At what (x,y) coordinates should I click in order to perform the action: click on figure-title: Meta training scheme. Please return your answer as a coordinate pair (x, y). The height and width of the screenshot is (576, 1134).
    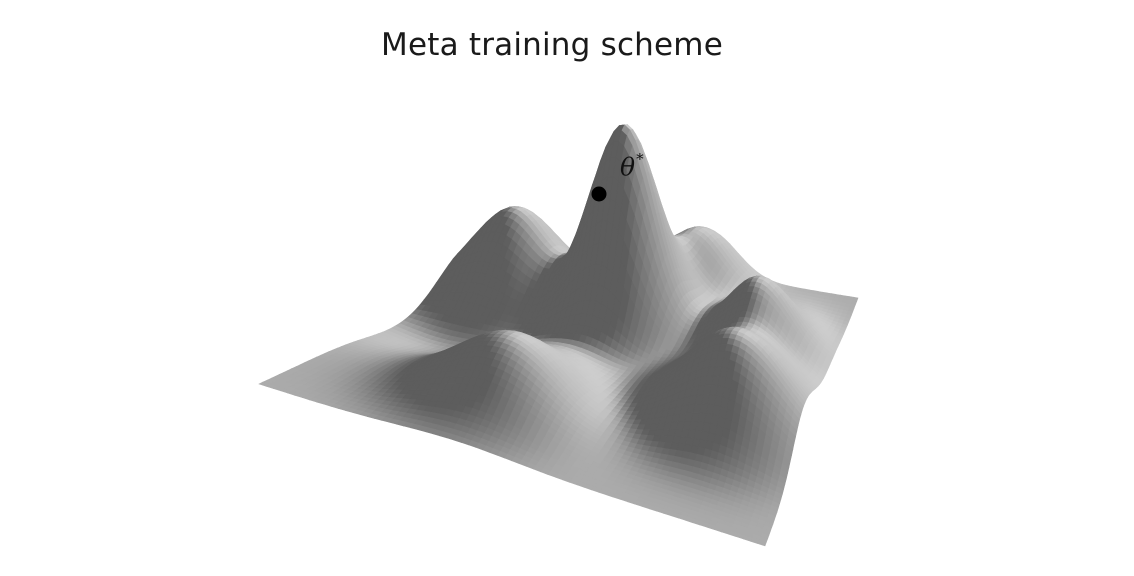
    Looking at the image, I should click on (552, 45).